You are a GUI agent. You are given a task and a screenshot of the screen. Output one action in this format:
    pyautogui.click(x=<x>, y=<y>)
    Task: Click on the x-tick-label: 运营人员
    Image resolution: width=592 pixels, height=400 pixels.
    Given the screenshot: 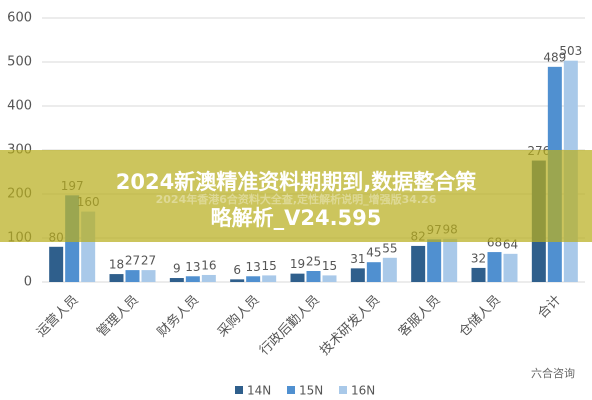 What is the action you would take?
    pyautogui.click(x=57, y=316)
    